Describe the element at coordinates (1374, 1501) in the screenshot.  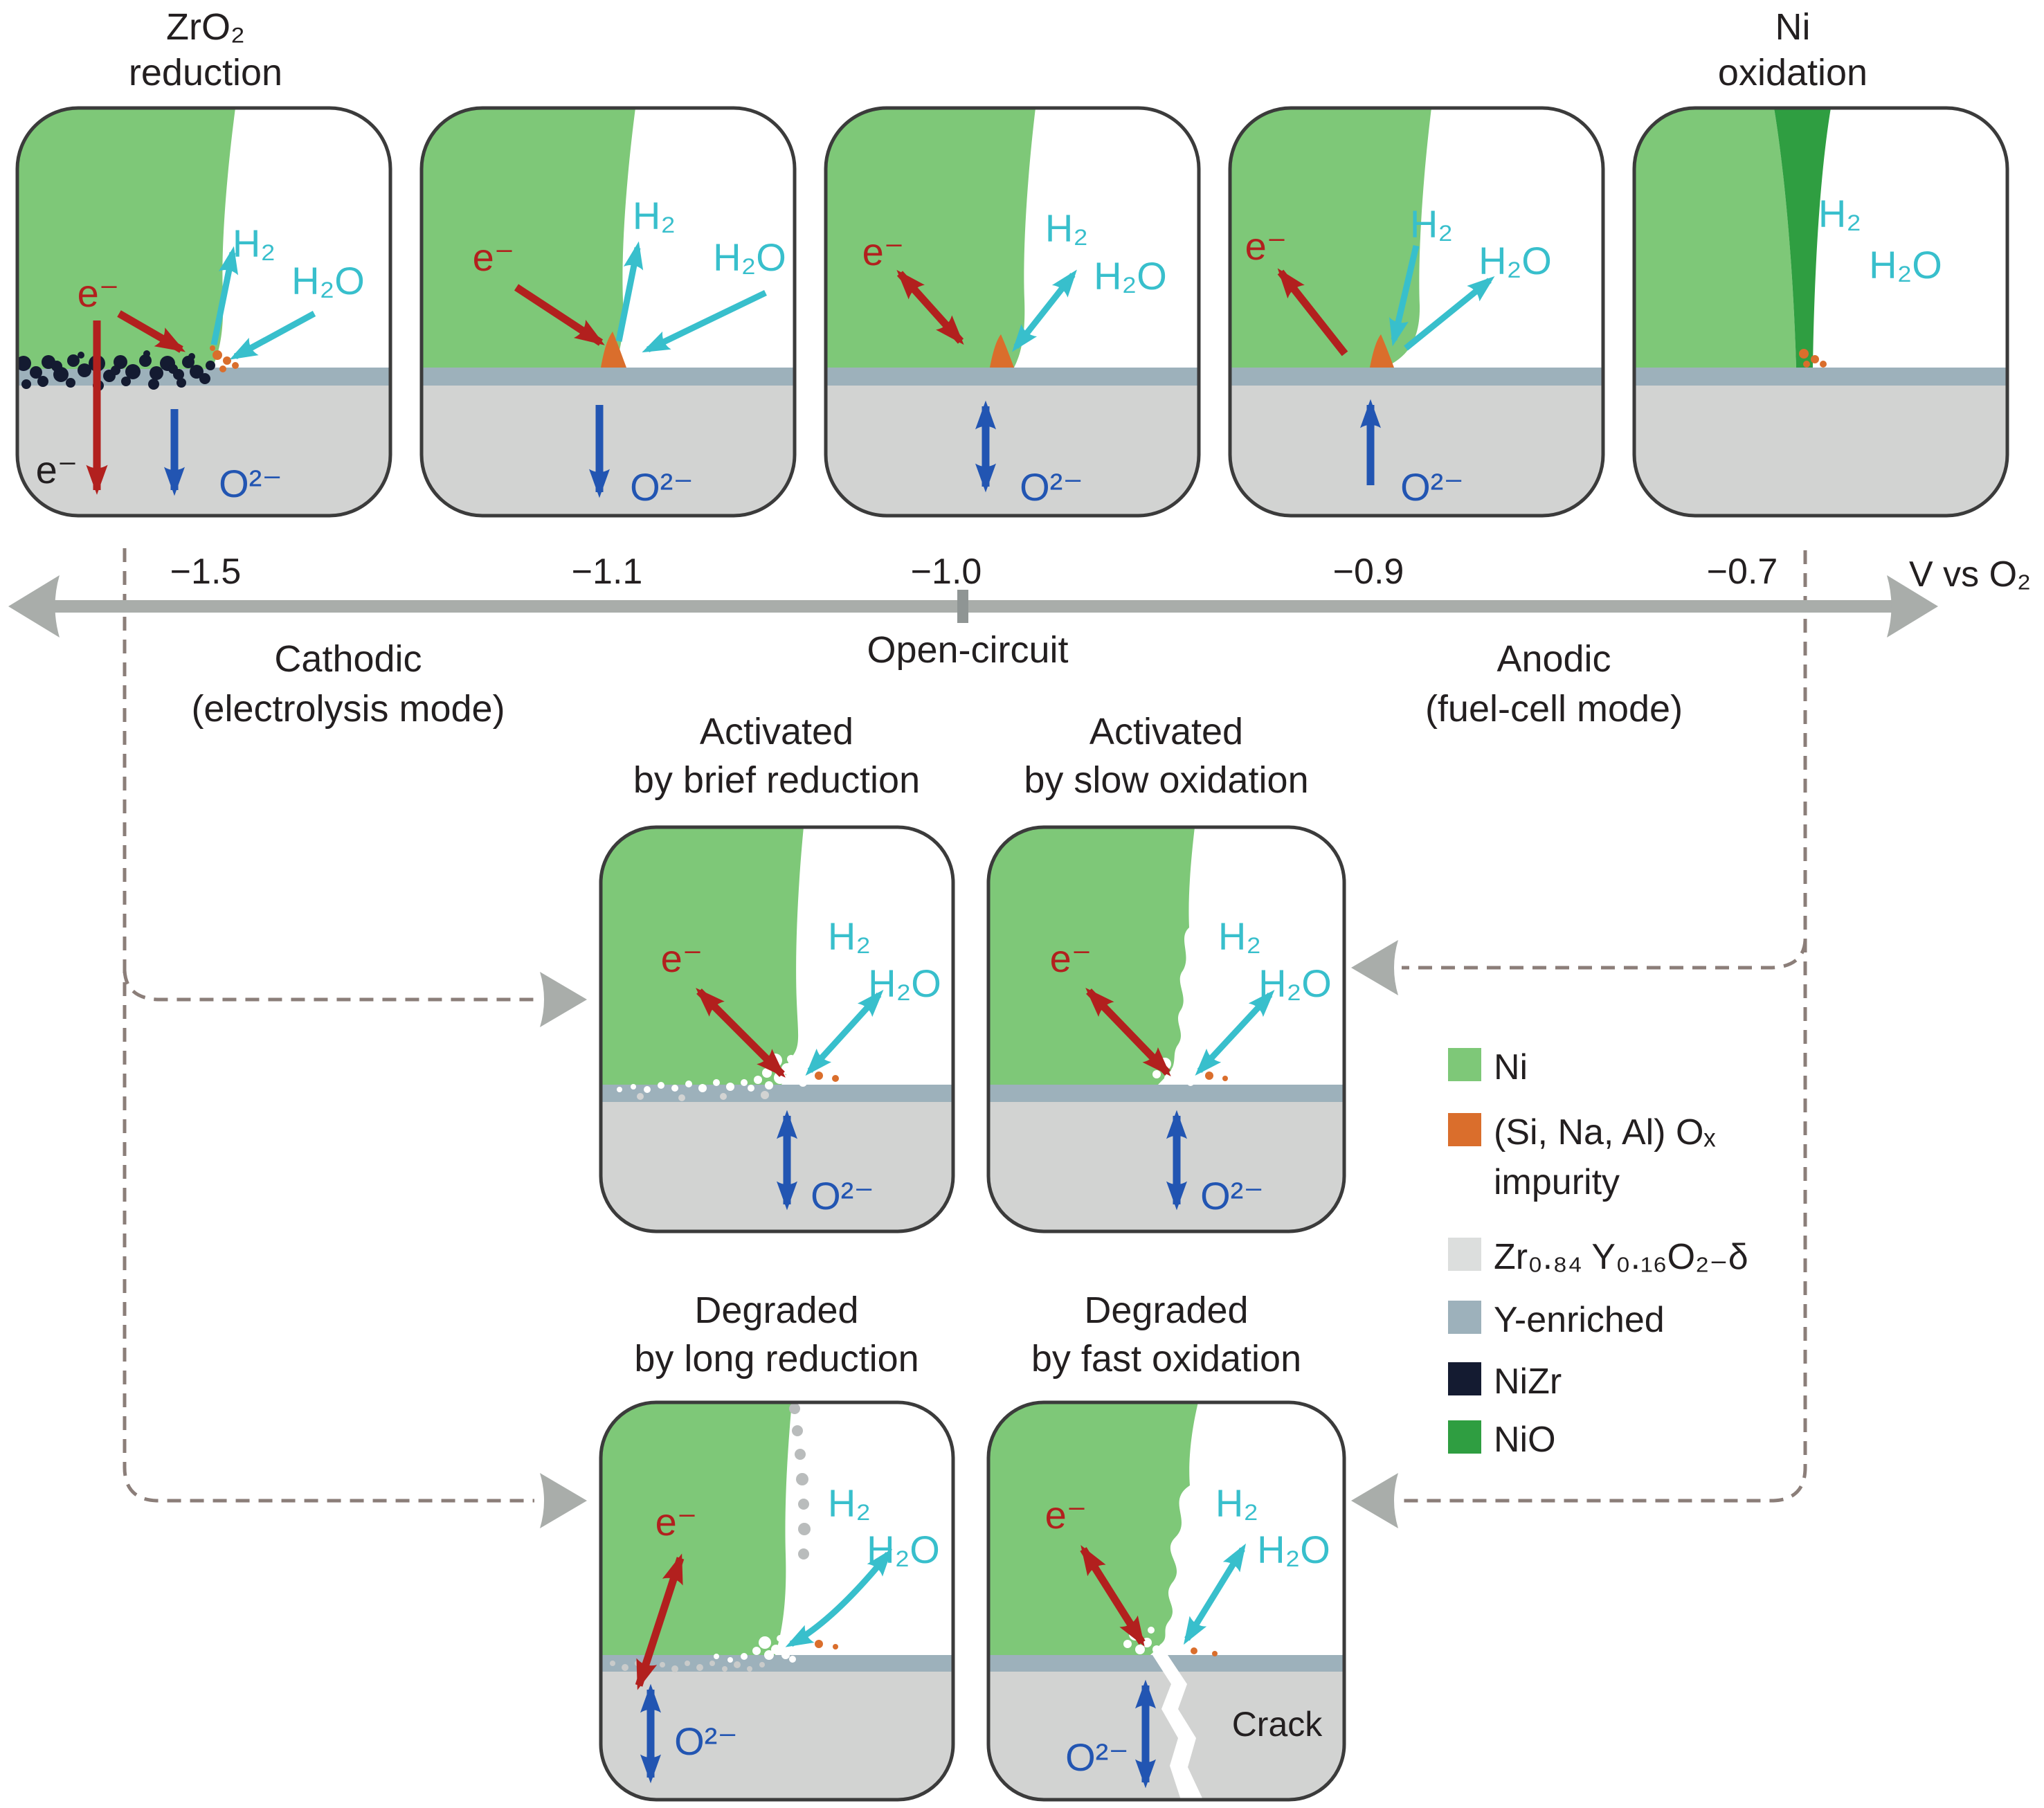
I see `arrowhead-to-degraded-oxidation` at that location.